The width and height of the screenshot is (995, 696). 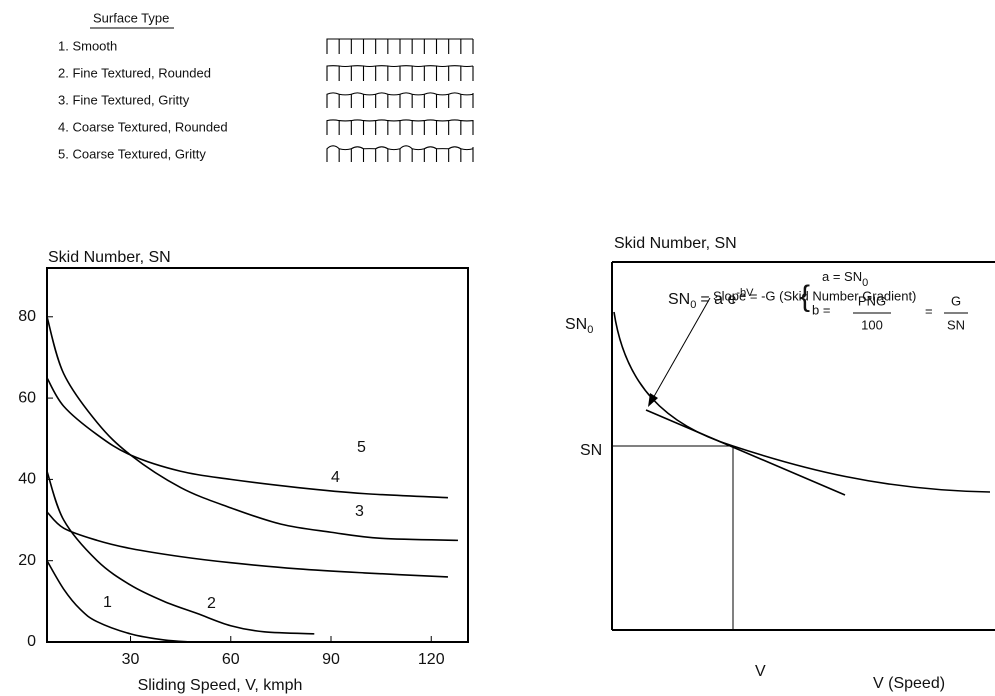 I want to click on legend-item: 1. Smooth, so click(x=87, y=45).